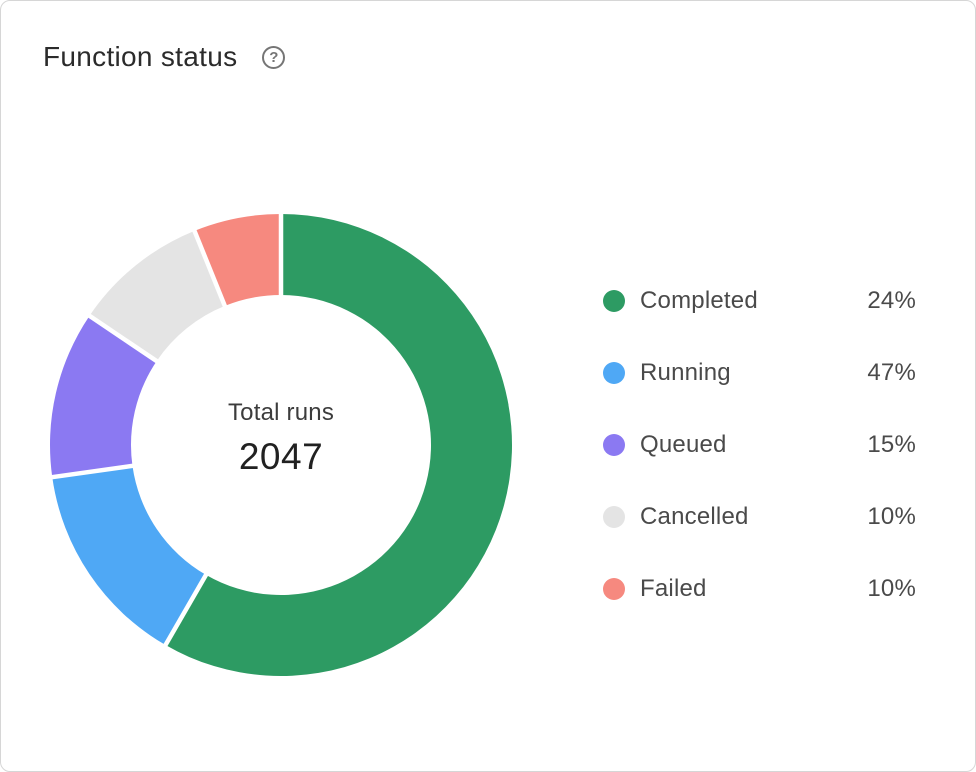 The width and height of the screenshot is (976, 772). I want to click on legend-label: Completed, so click(699, 300).